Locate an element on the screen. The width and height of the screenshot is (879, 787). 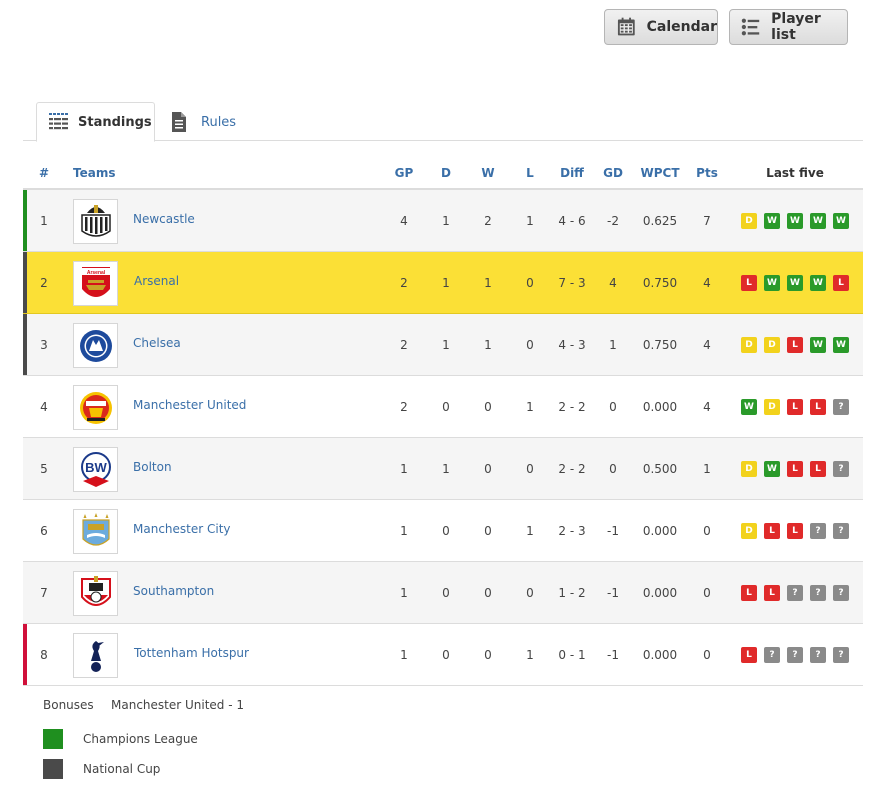
team-name-link: Arsenal is located at coordinates (157, 280).